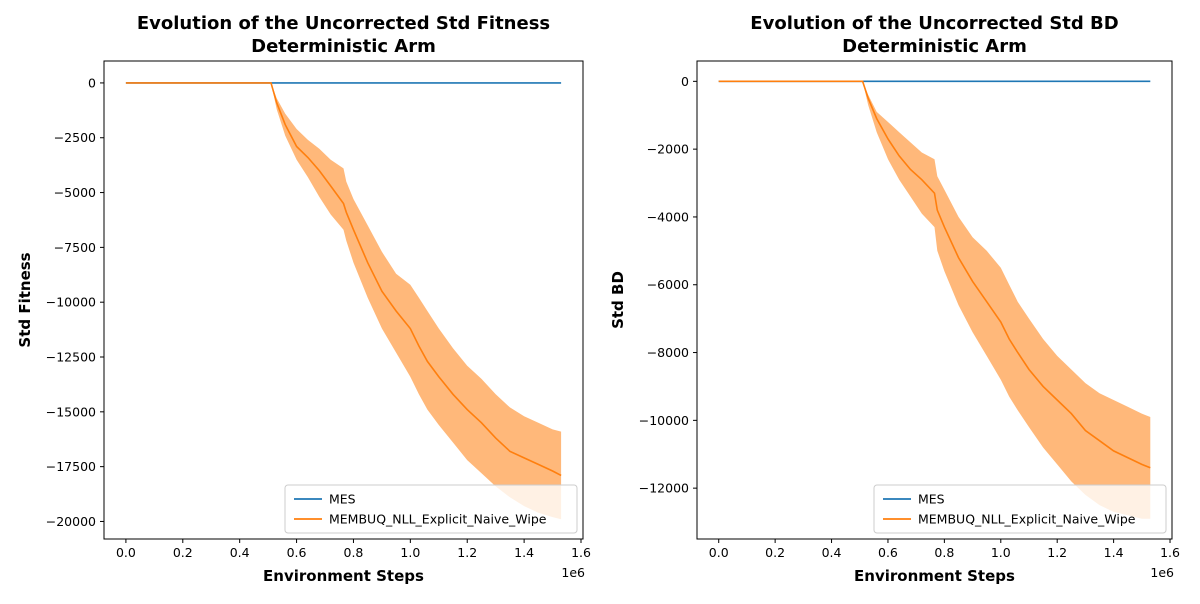  I want to click on y-tick-label: −2000, so click(668, 149).